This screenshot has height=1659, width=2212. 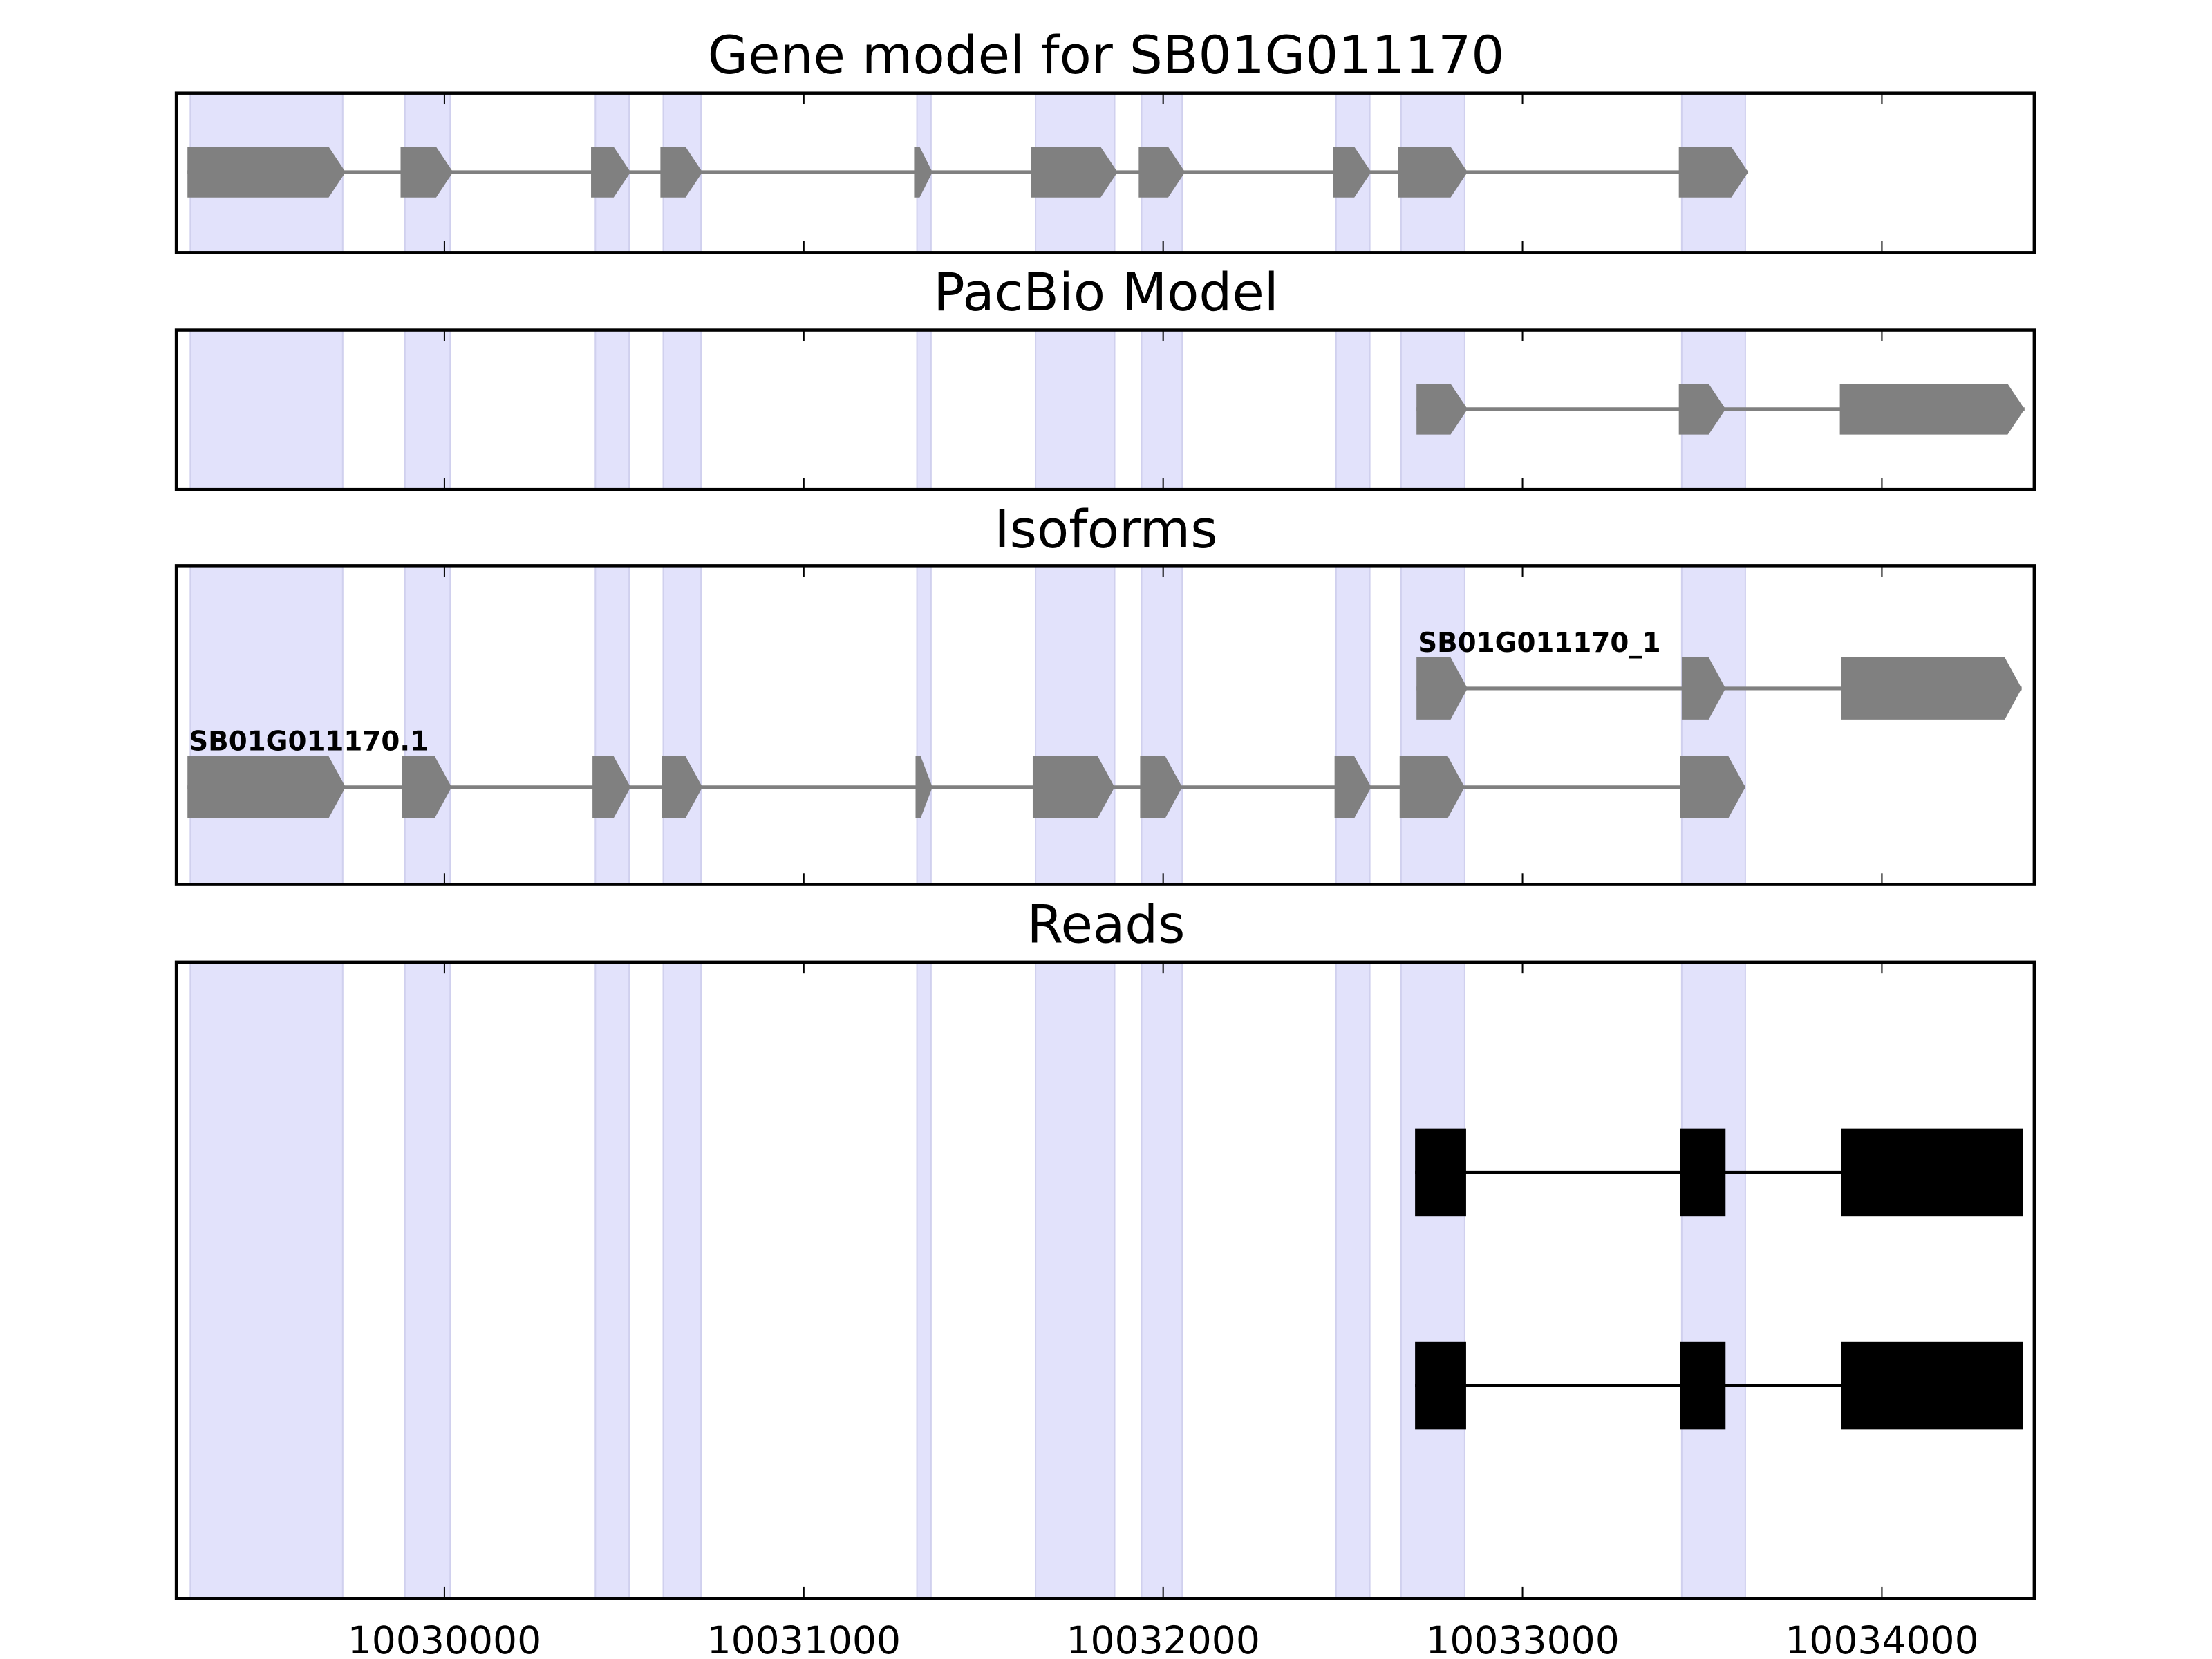 What do you see at coordinates (1539, 643) in the screenshot?
I see `isoform-label: SB01G011170_1` at bounding box center [1539, 643].